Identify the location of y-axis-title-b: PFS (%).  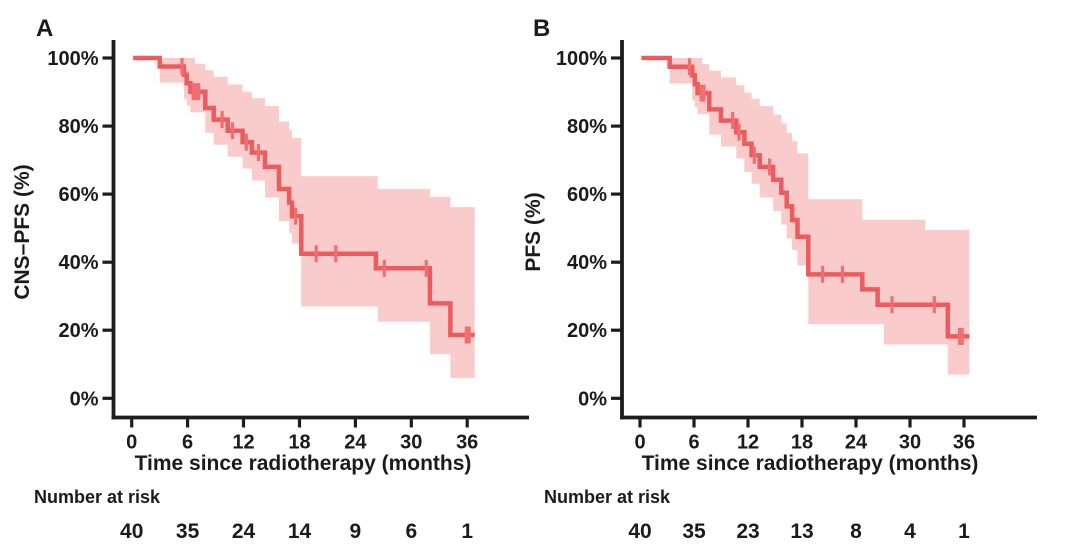
(533, 231).